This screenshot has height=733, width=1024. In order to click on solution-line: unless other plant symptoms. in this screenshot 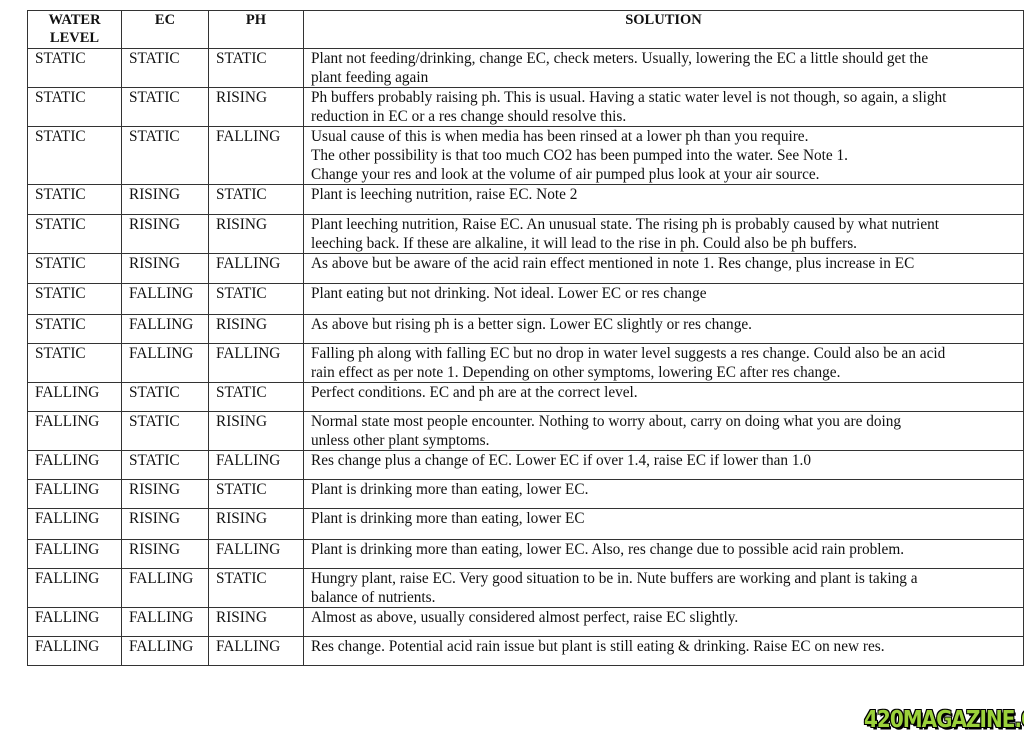, I will do `click(400, 440)`.